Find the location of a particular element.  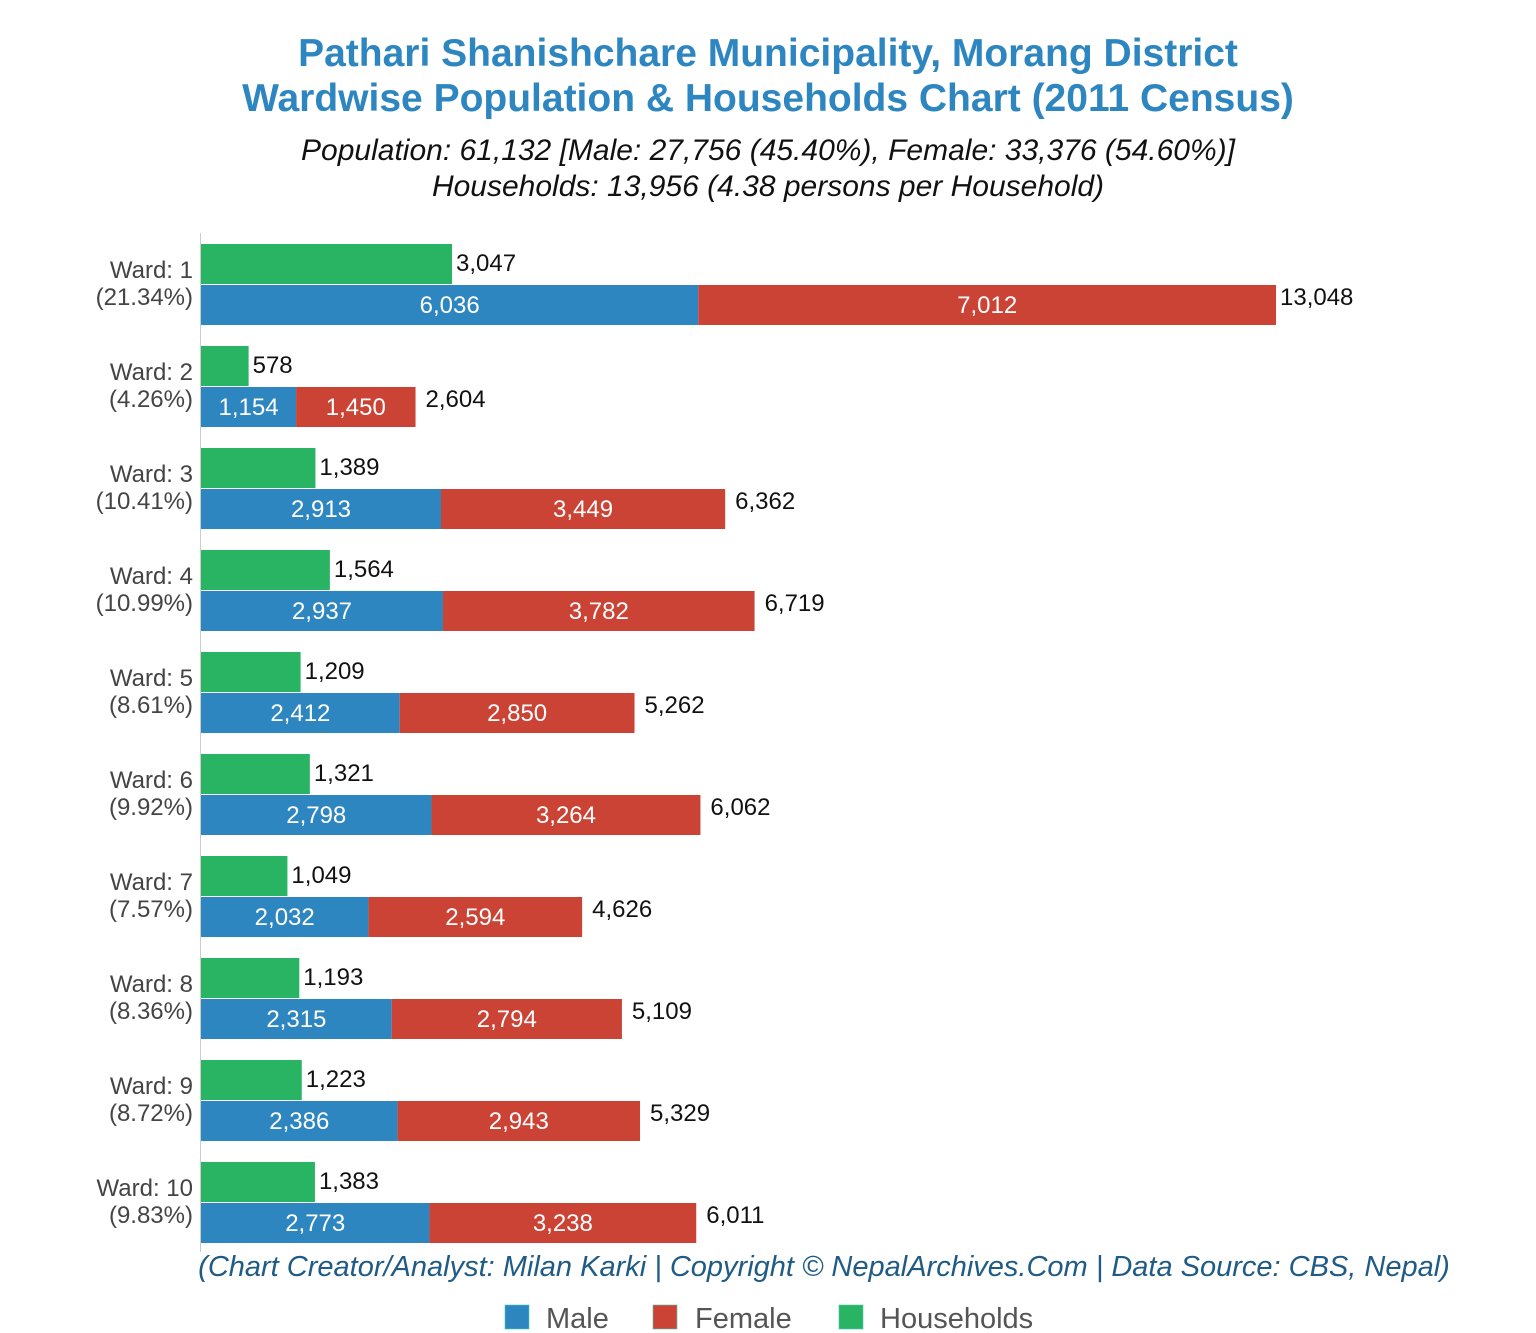

ward-share-label: (7.57%) is located at coordinates (151, 909).